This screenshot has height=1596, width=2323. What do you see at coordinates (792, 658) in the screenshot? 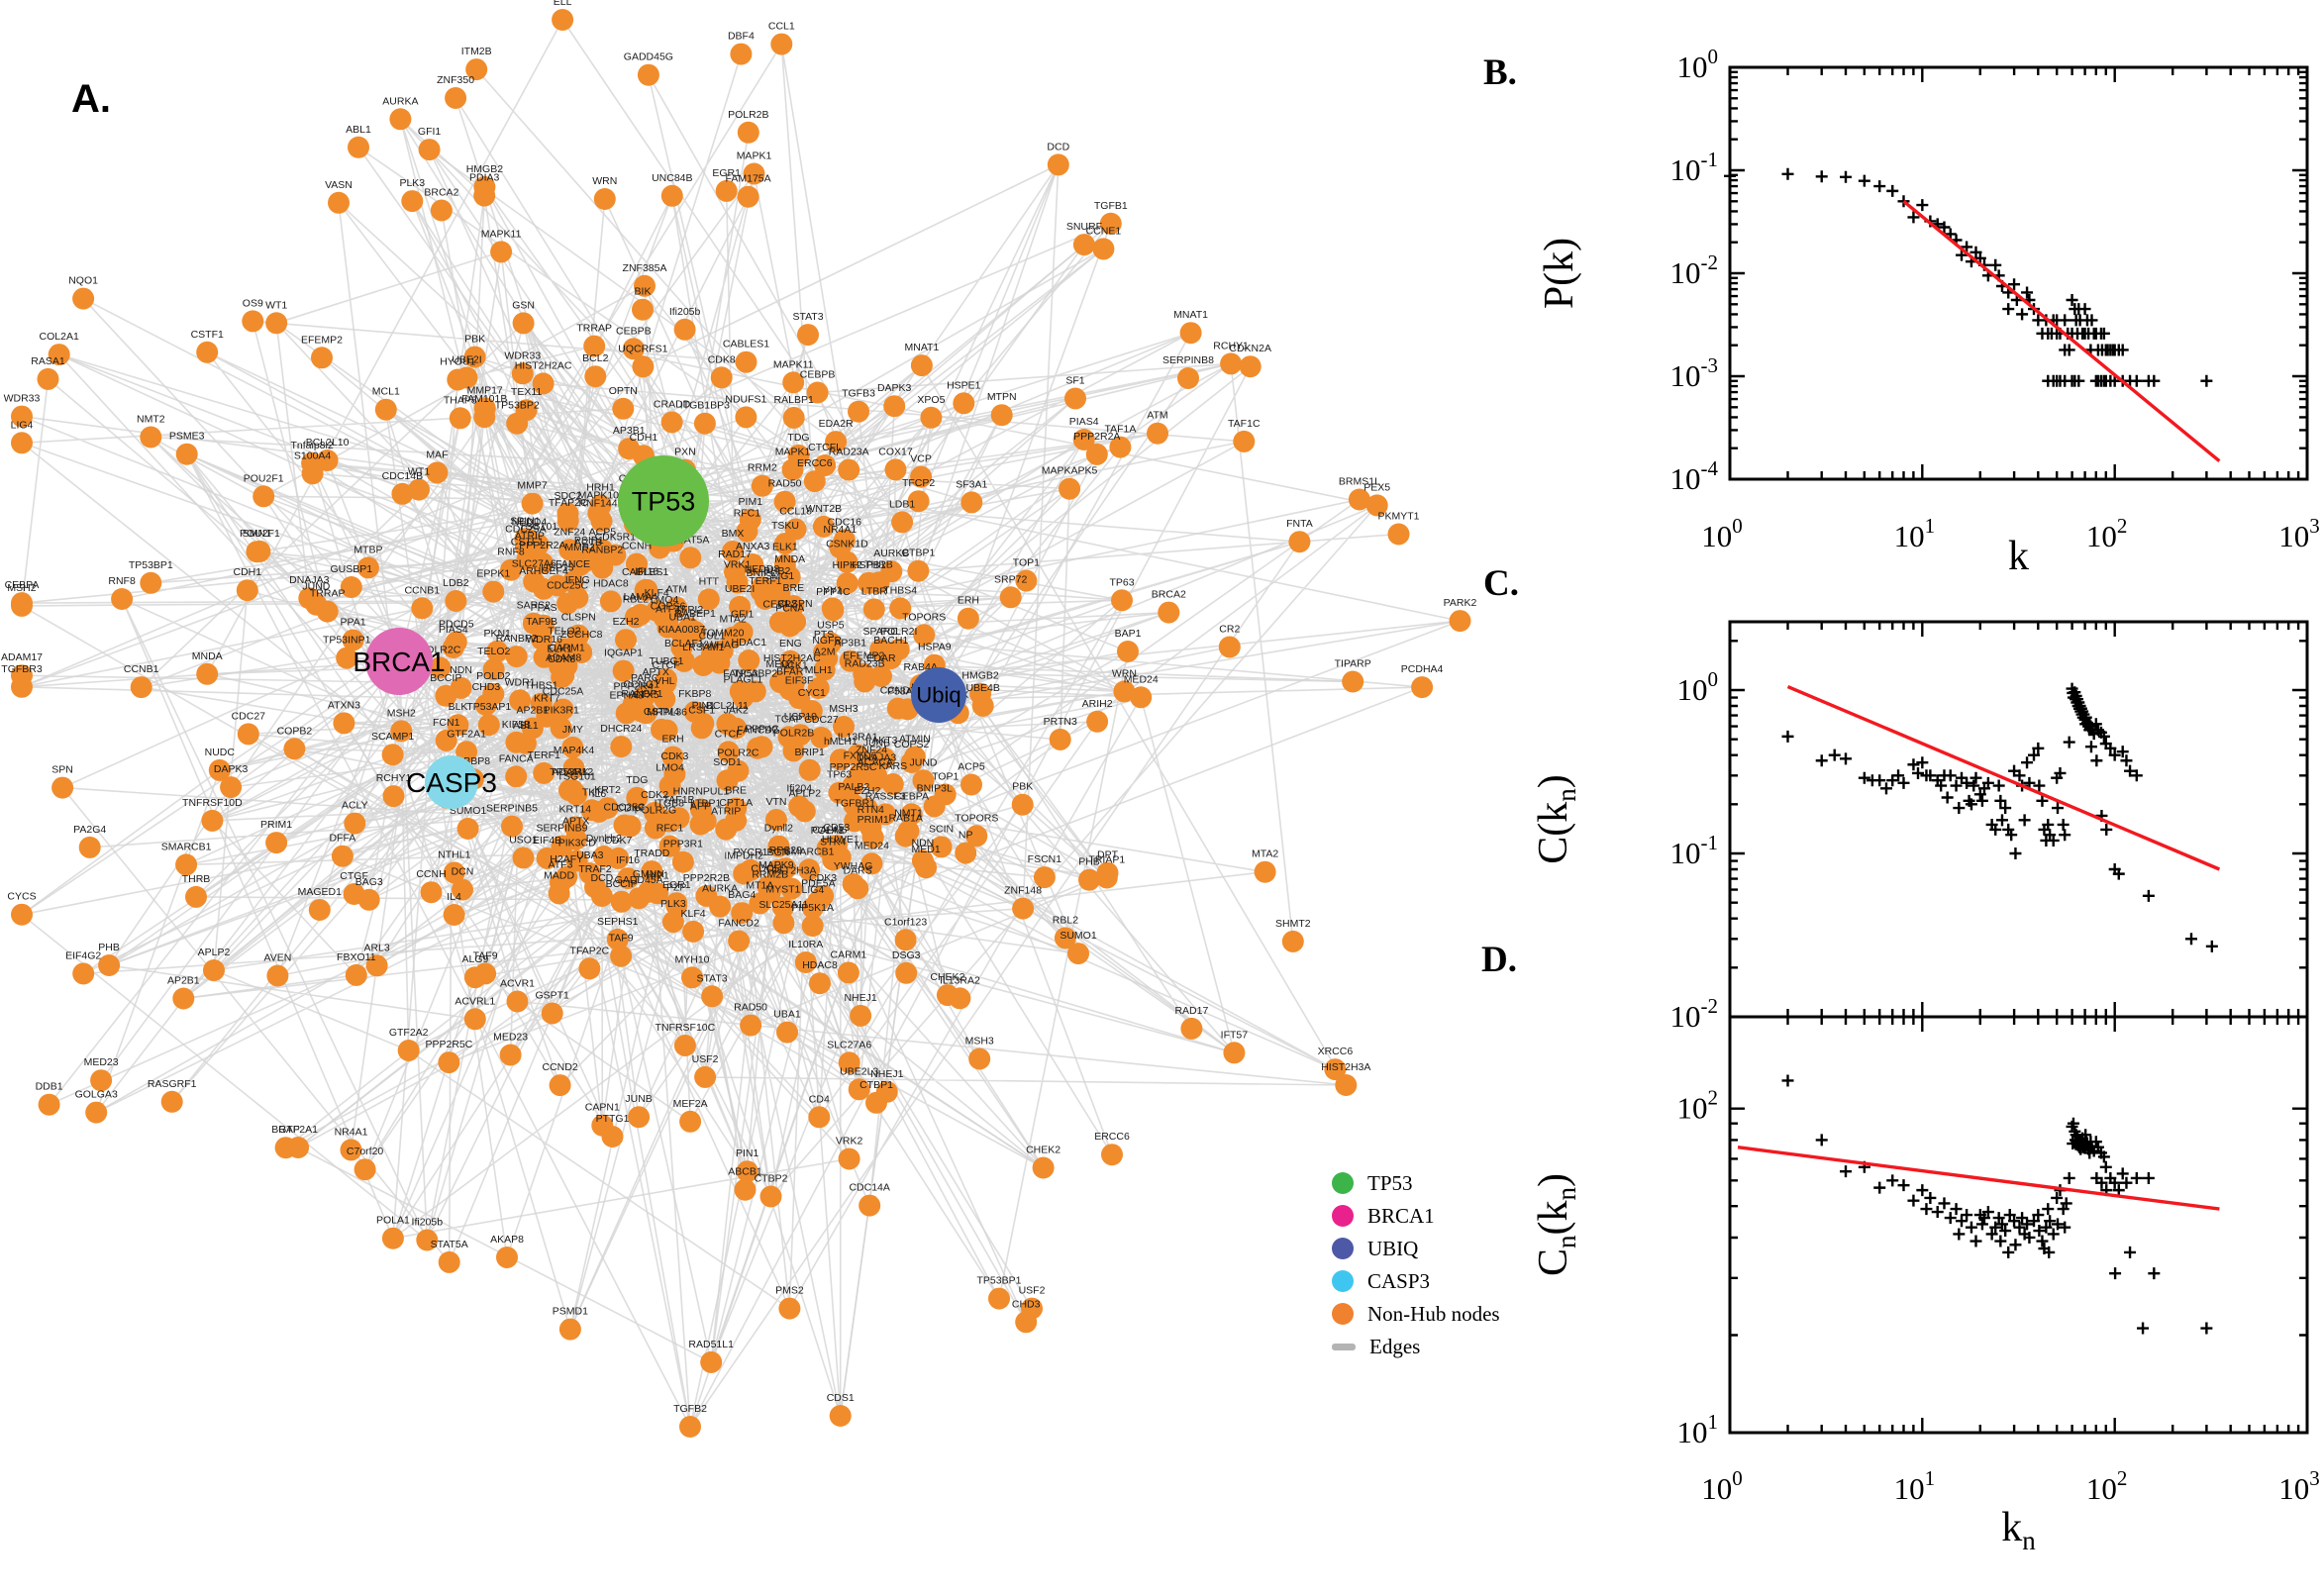
I see `network-node-label: HIST2H2AC` at bounding box center [792, 658].